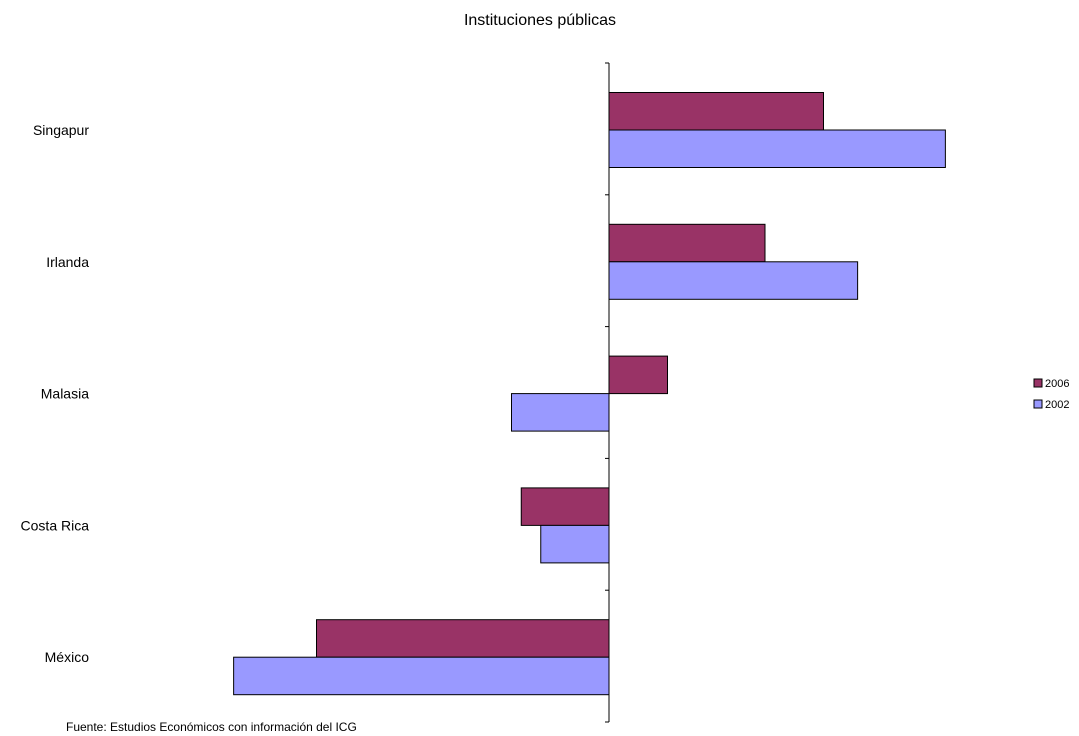 The width and height of the screenshot is (1079, 736). What do you see at coordinates (1038, 404) in the screenshot?
I see `legend-swatch-2002` at bounding box center [1038, 404].